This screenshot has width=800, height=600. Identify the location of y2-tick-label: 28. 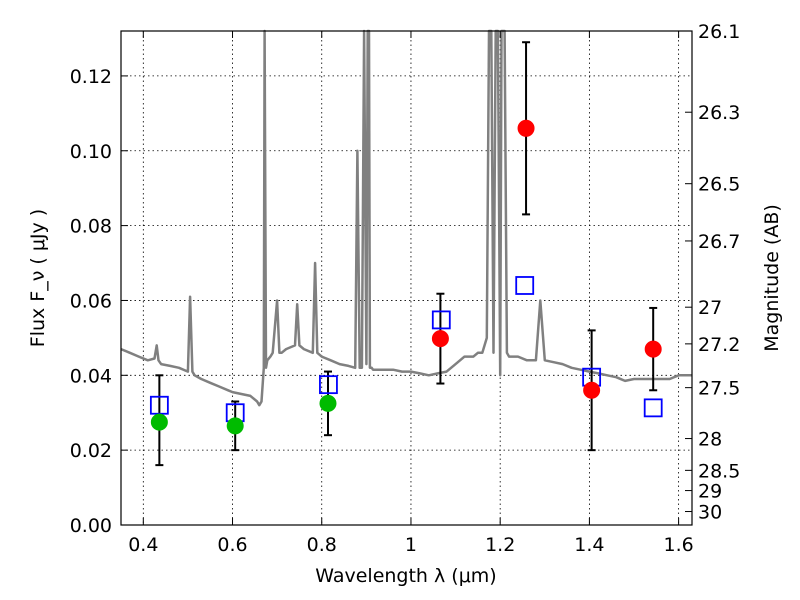
(710, 440).